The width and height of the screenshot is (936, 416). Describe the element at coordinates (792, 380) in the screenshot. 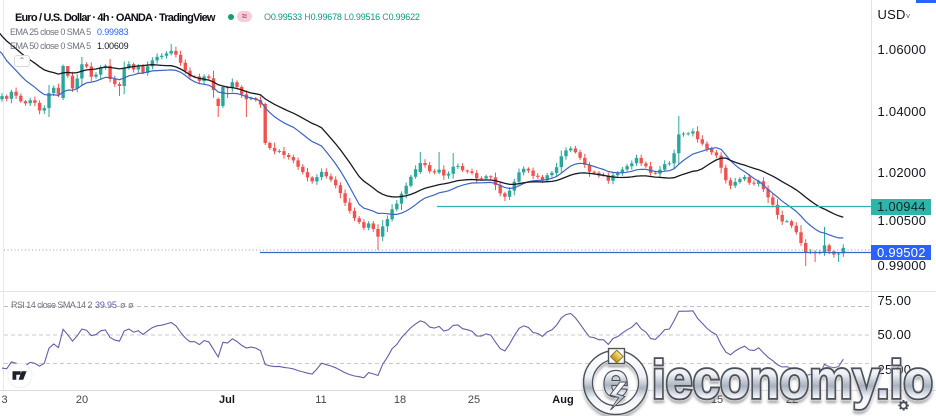

I see `svg-text: ieconomy.io` at that location.